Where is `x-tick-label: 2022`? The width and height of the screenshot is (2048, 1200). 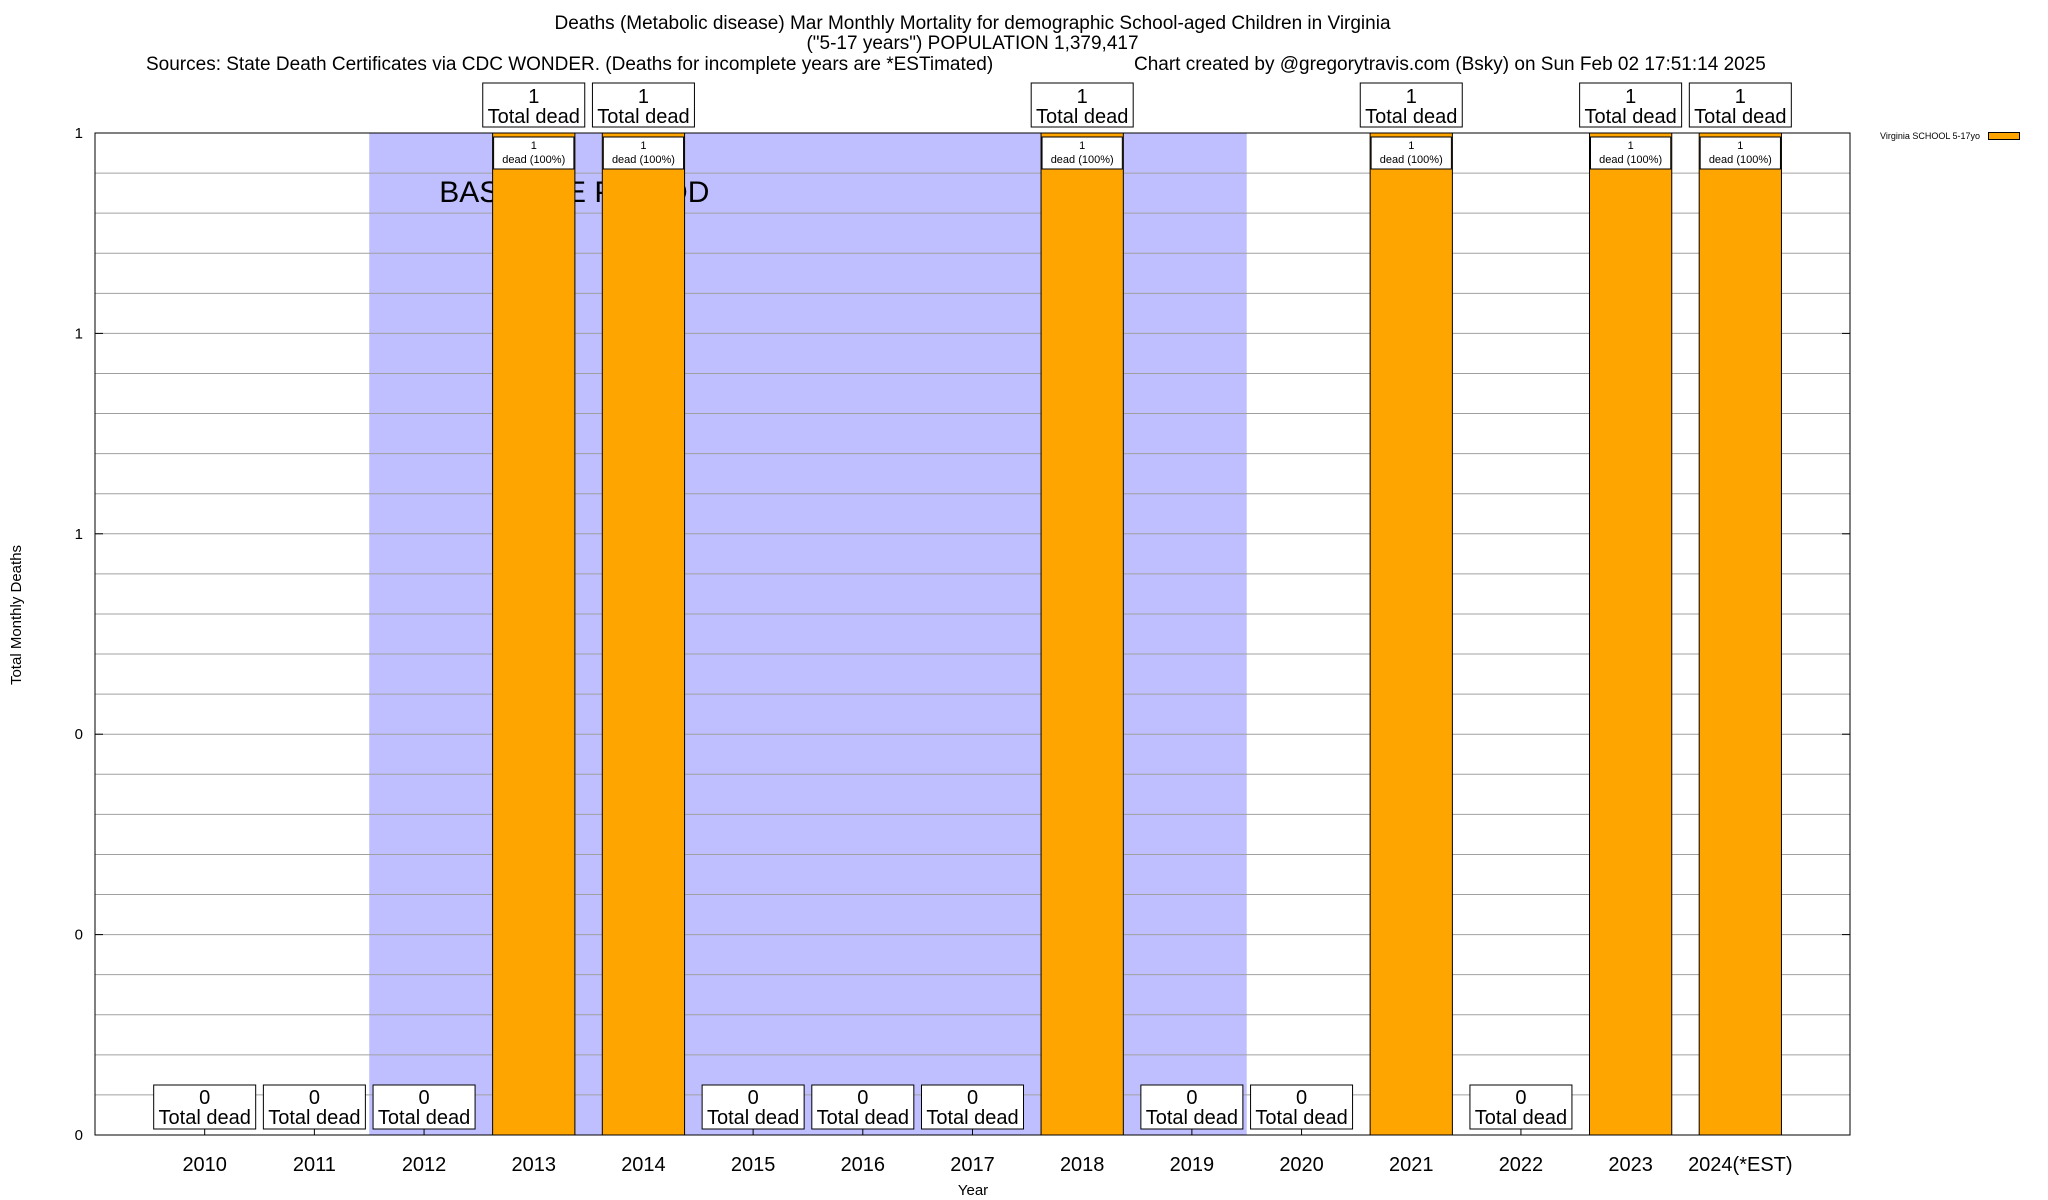
x-tick-label: 2022 is located at coordinates (1521, 1165).